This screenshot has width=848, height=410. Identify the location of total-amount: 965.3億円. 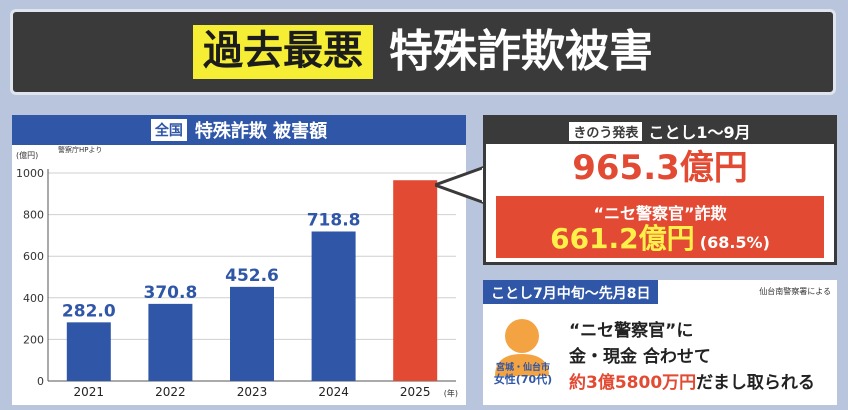
(660, 168).